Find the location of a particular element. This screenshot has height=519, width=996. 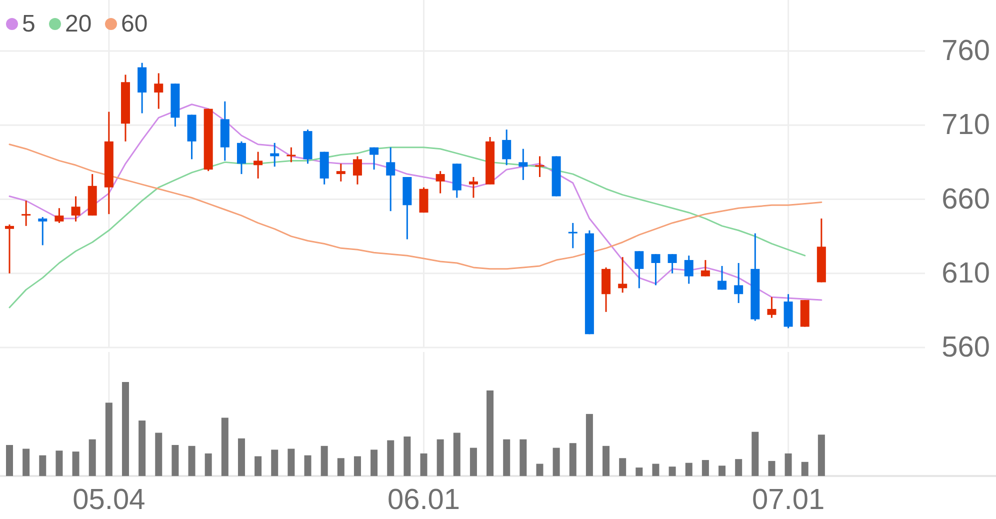

x-tick-label: 06.01 is located at coordinates (423, 500).